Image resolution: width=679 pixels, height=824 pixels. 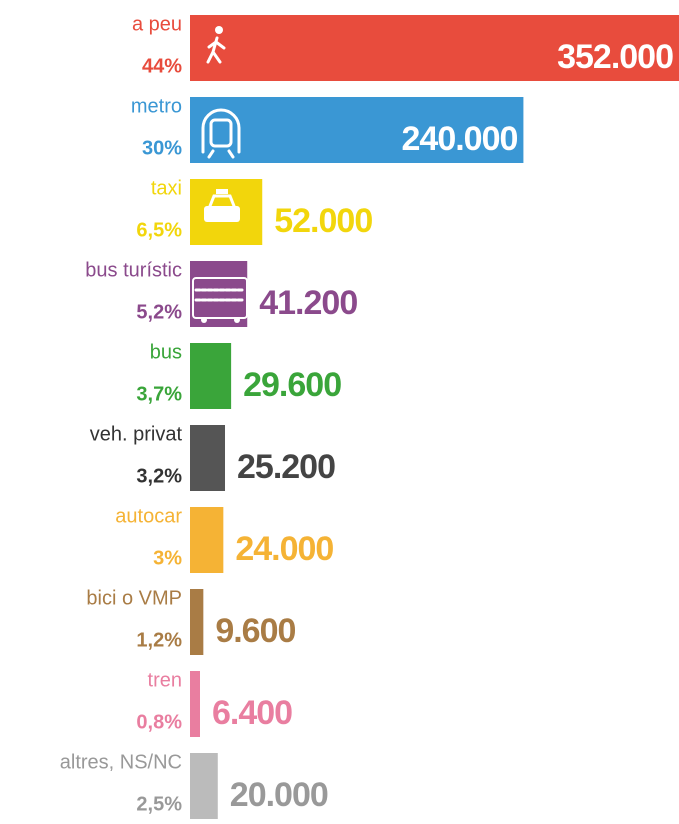 What do you see at coordinates (166, 188) in the screenshot?
I see `category-label: taxi` at bounding box center [166, 188].